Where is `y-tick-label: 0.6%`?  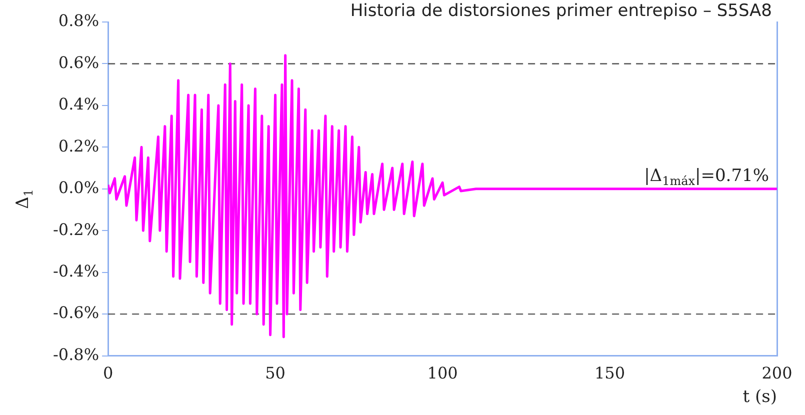 y-tick-label: 0.6% is located at coordinates (79, 62).